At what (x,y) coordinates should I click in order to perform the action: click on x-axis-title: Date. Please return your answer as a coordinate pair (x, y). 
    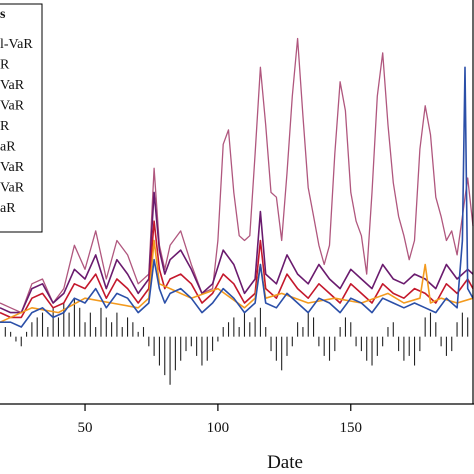
    Looking at the image, I should click on (285, 462).